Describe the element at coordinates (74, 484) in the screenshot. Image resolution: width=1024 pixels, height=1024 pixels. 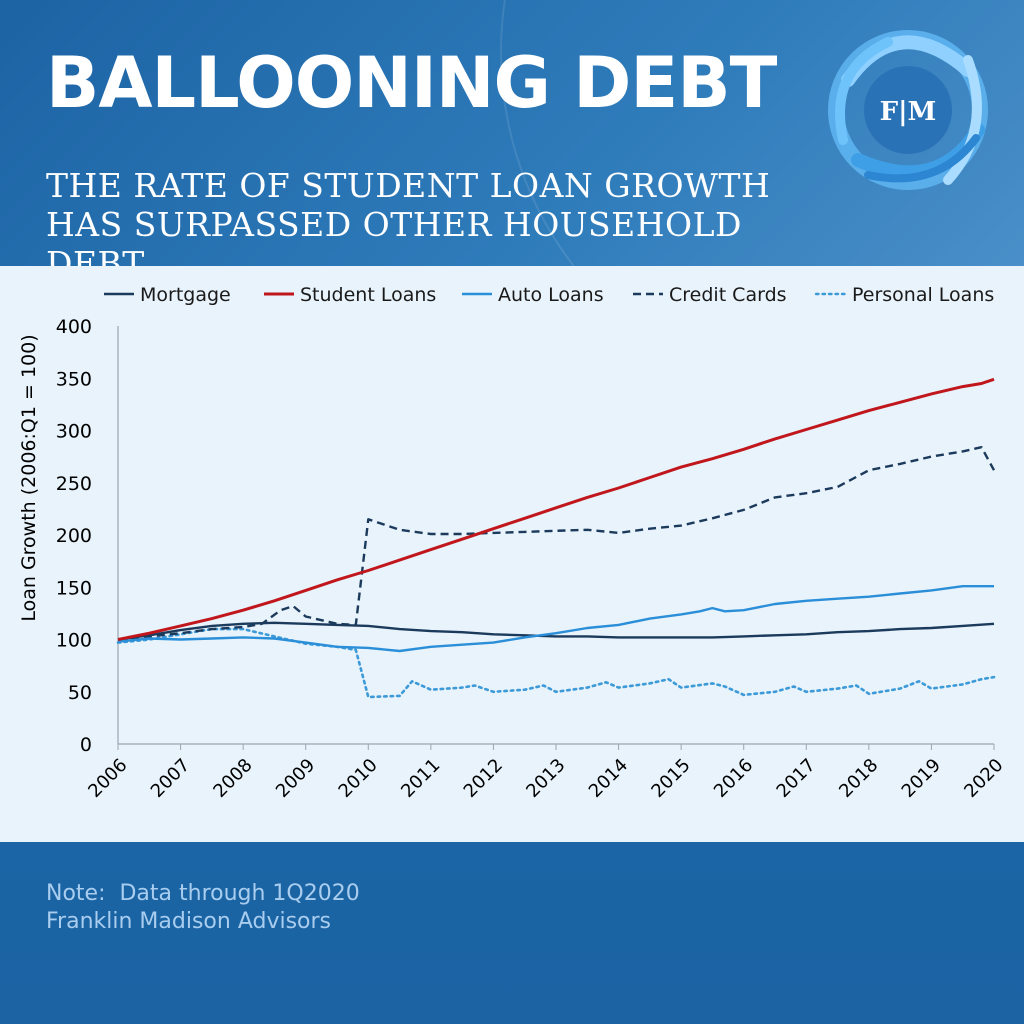
I see `y-tick-label: 250` at that location.